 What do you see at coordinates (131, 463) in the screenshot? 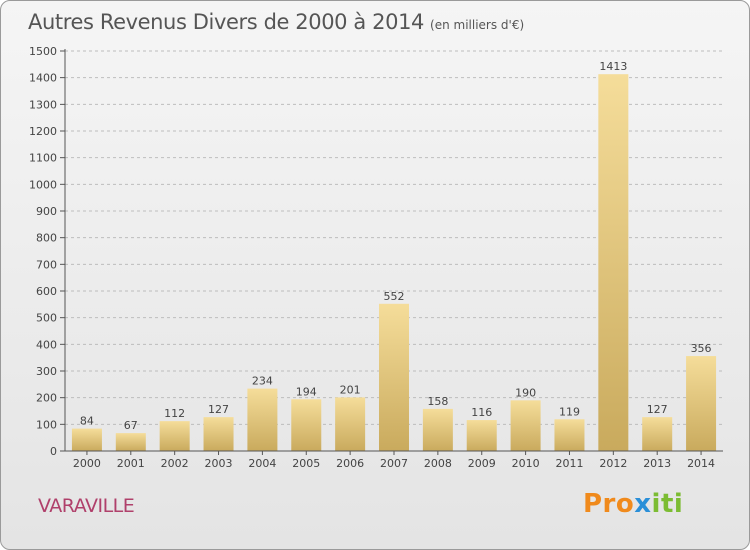
I see `x-tick-label: 2001` at bounding box center [131, 463].